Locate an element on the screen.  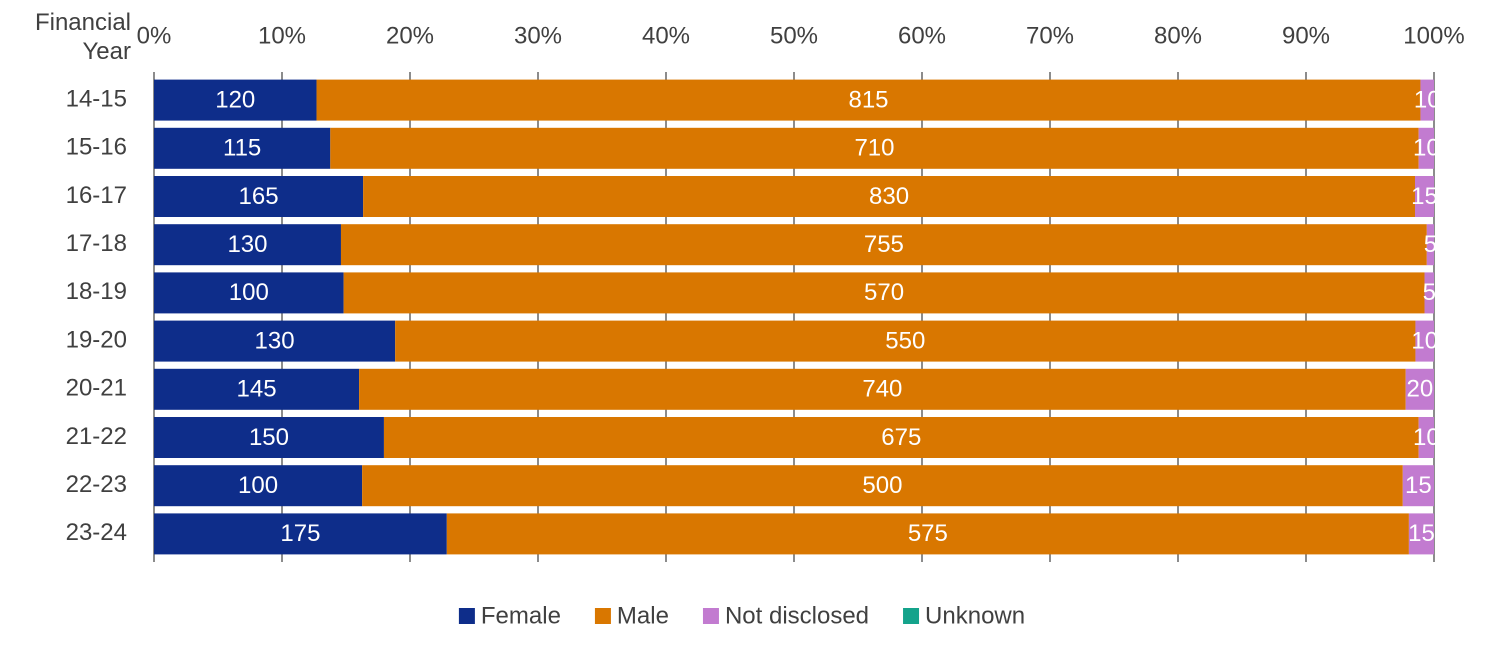
y-axis-title: Financial Year is located at coordinates (82, 37).